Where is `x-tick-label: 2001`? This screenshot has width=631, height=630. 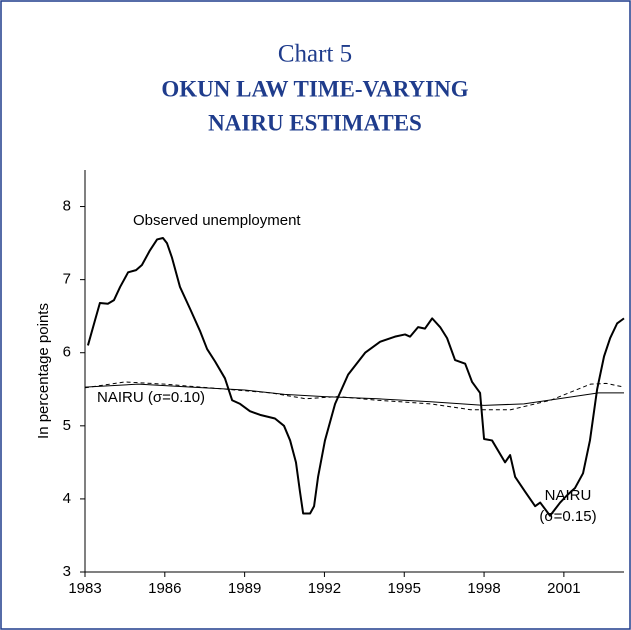 x-tick-label: 2001 is located at coordinates (563, 588).